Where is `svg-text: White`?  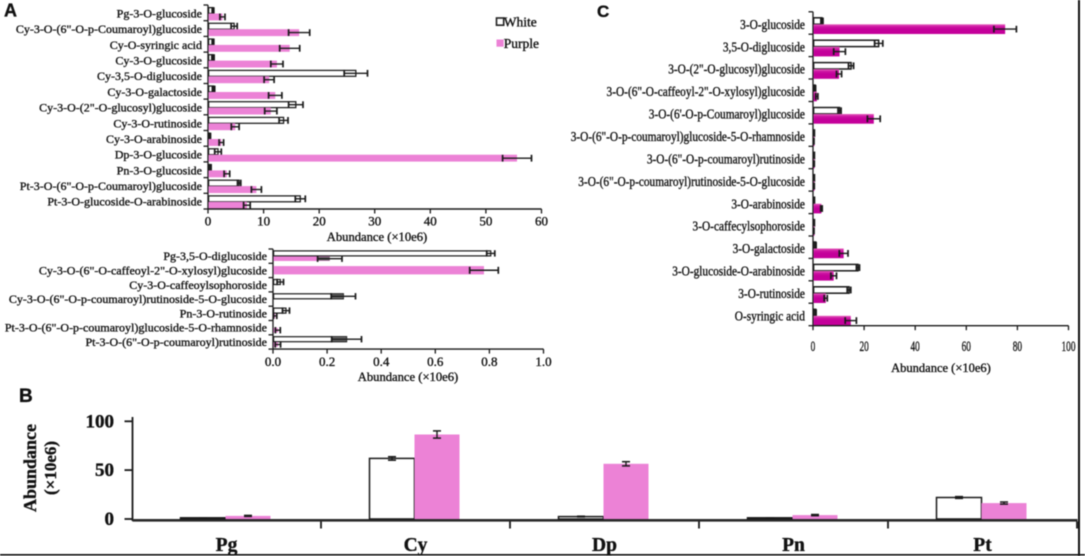 svg-text: White is located at coordinates (520, 22).